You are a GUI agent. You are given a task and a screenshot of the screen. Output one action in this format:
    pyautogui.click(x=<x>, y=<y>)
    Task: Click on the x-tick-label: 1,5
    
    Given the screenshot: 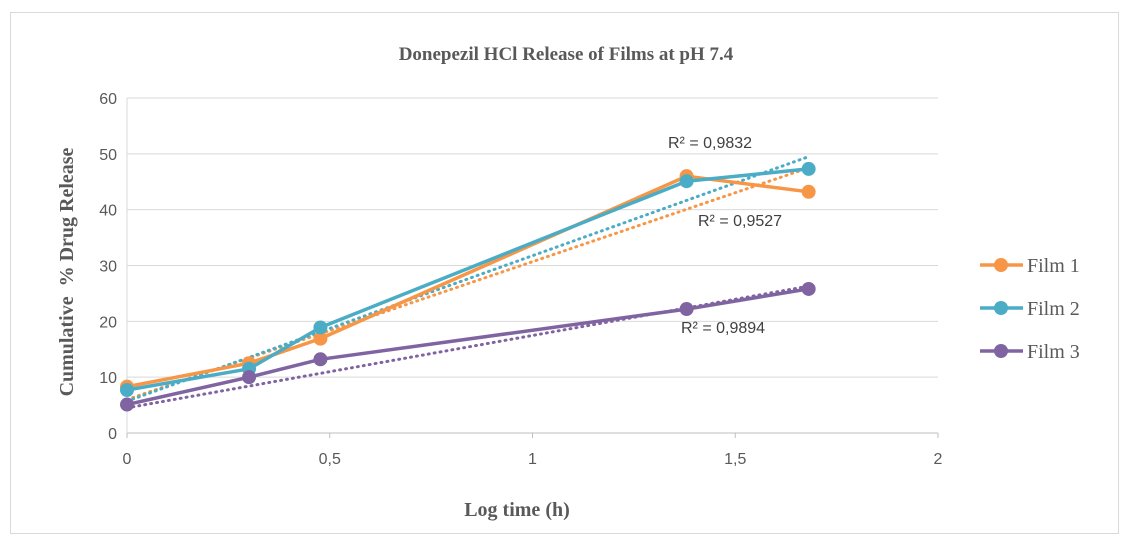 What is the action you would take?
    pyautogui.click(x=735, y=459)
    